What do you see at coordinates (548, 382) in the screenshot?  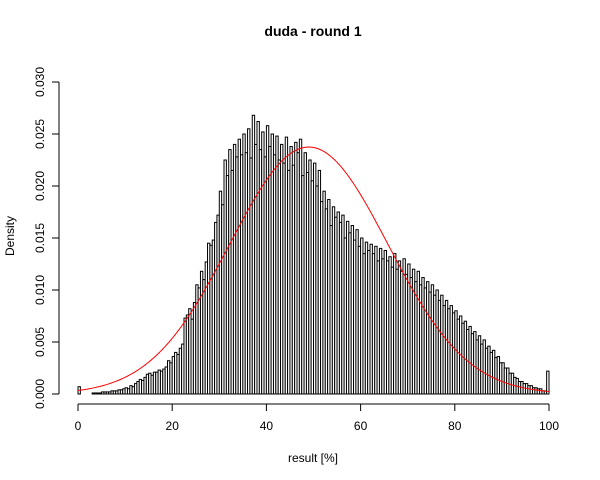 I see `histogram-bar` at bounding box center [548, 382].